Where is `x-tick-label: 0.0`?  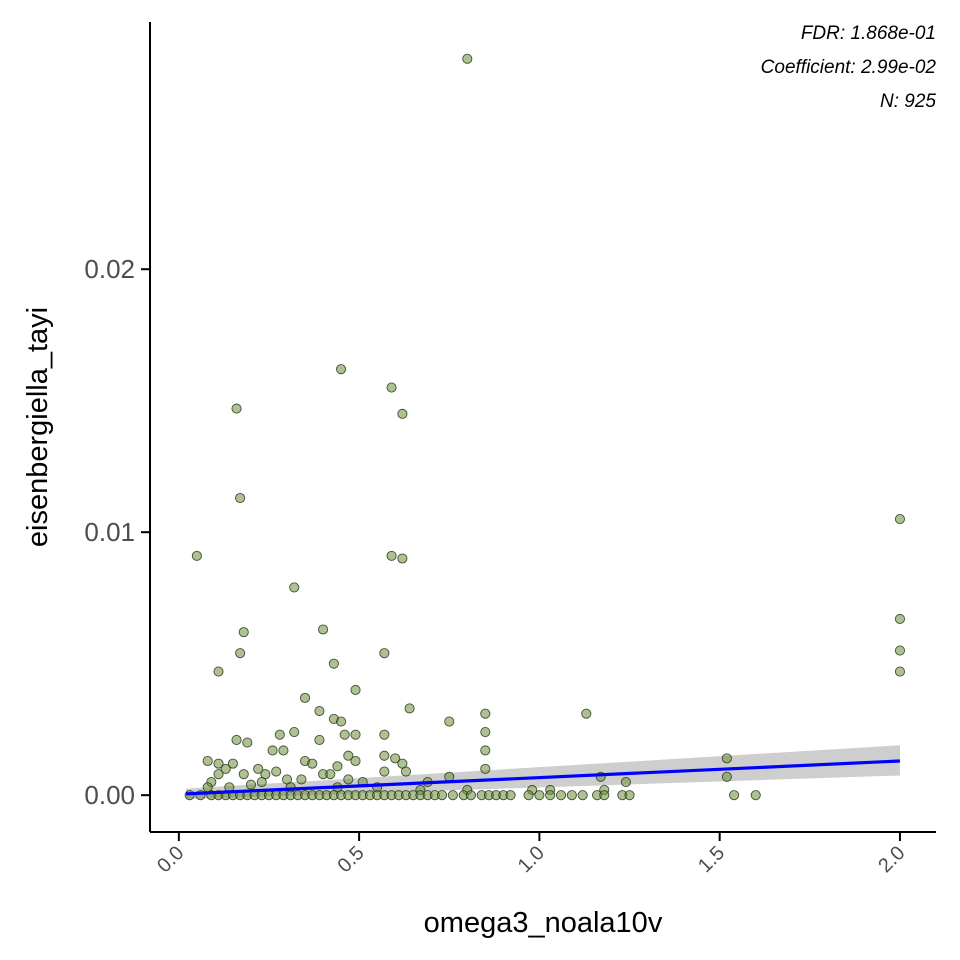
x-tick-label: 0.0 is located at coordinates (170, 859).